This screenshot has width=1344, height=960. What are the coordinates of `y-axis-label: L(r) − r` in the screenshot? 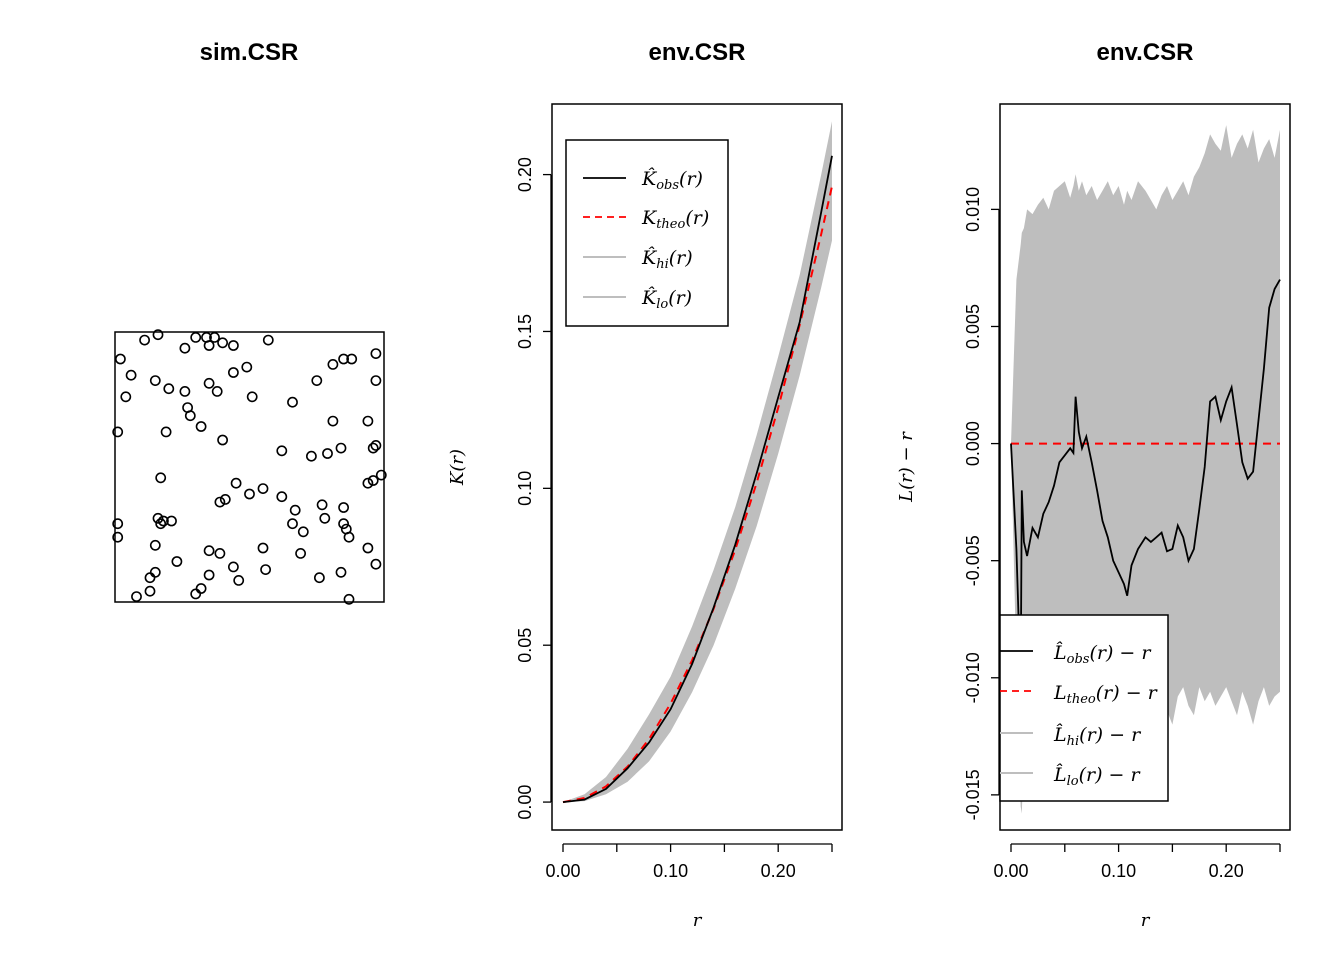 It's located at (906, 467).